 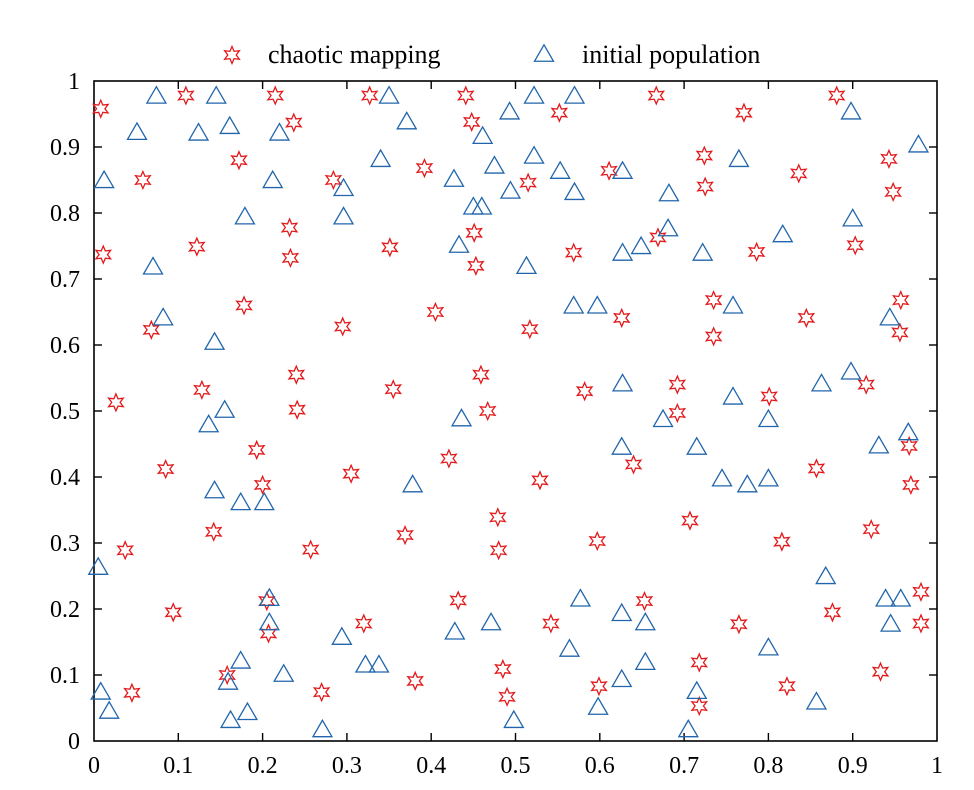 What do you see at coordinates (431, 766) in the screenshot?
I see `x-tick-label: 0.4` at bounding box center [431, 766].